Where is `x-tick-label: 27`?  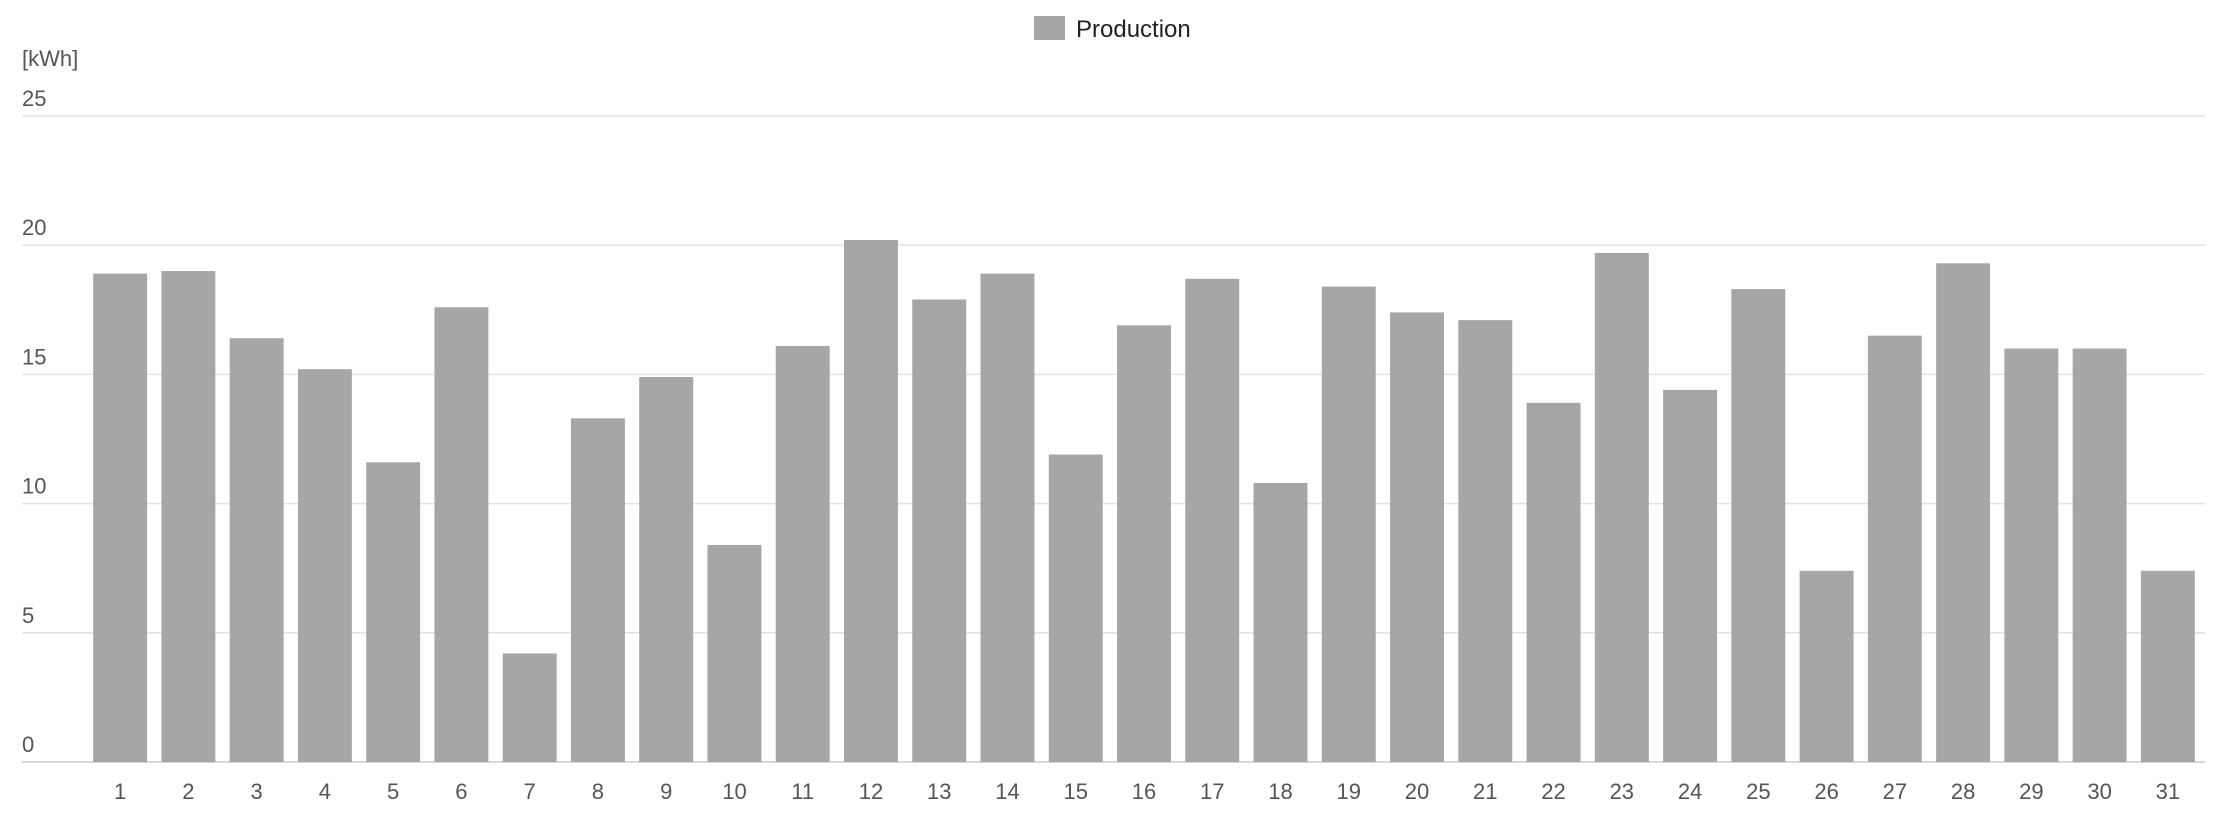
x-tick-label: 27 is located at coordinates (1895, 791).